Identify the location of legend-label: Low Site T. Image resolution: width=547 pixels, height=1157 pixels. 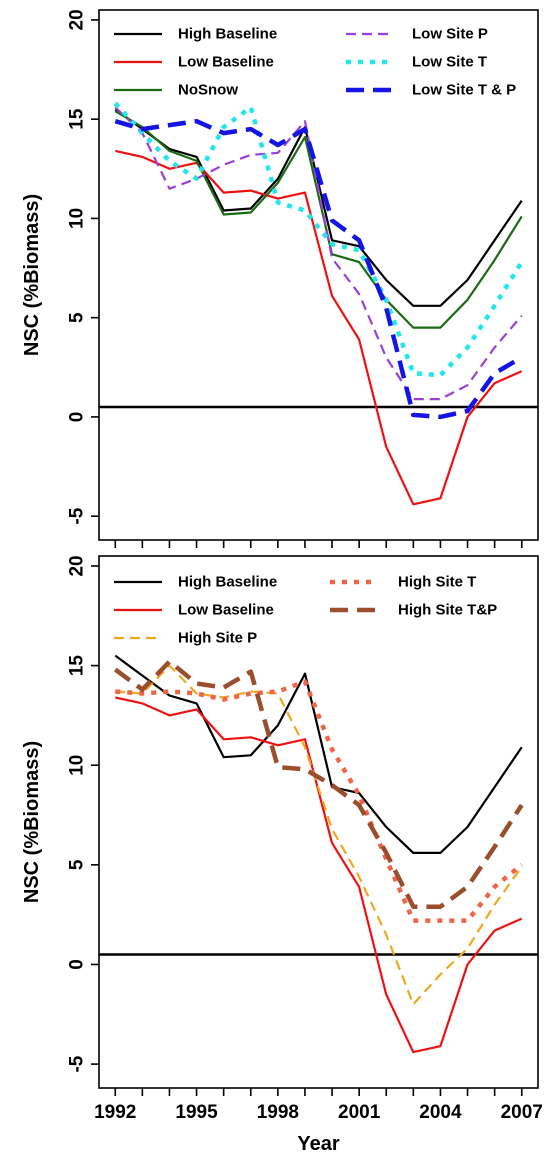
(449, 62).